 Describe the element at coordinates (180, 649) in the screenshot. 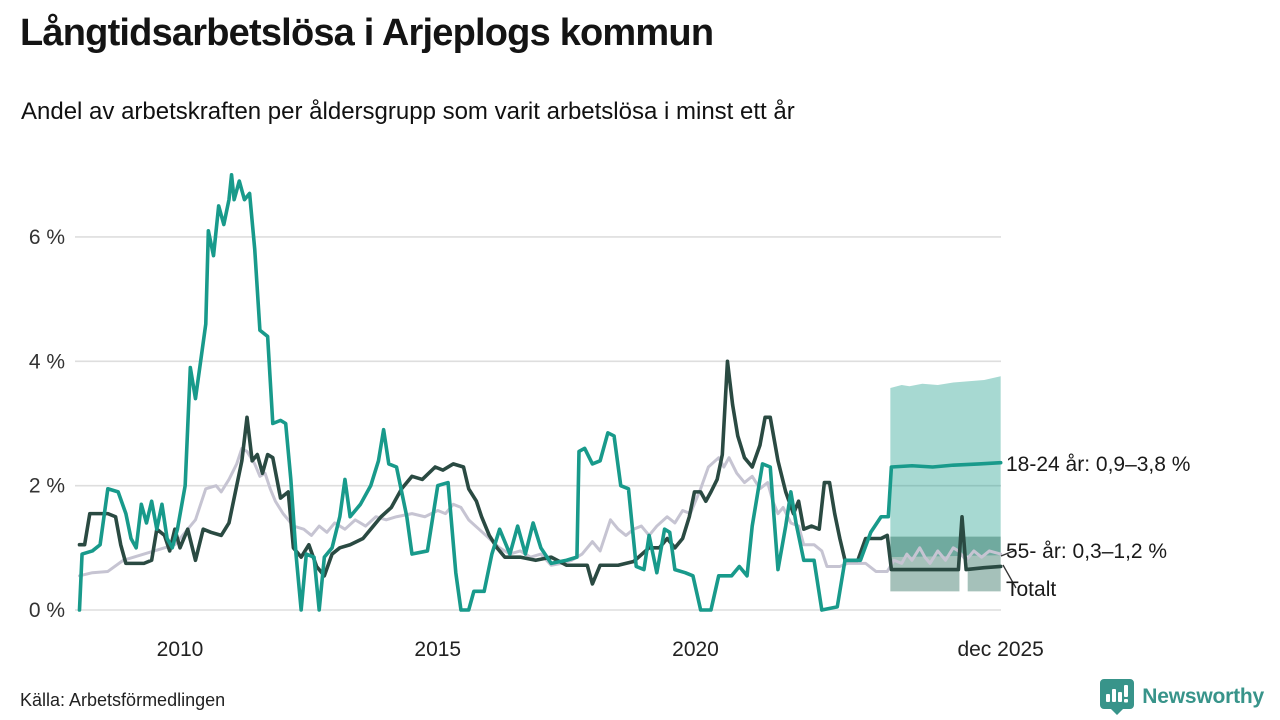

I see `x-tick-label: 2010` at that location.